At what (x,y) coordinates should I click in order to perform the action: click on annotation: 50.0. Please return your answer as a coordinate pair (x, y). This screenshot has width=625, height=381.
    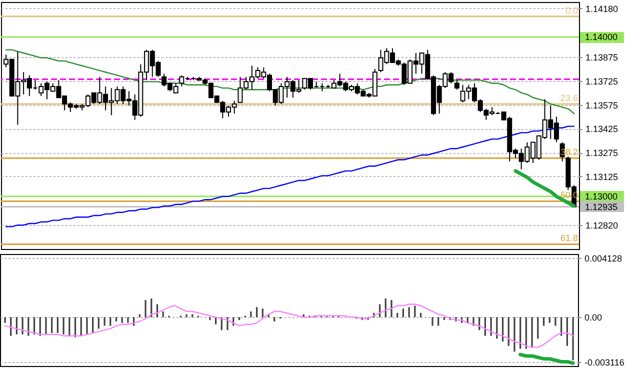
    Looking at the image, I should click on (569, 195).